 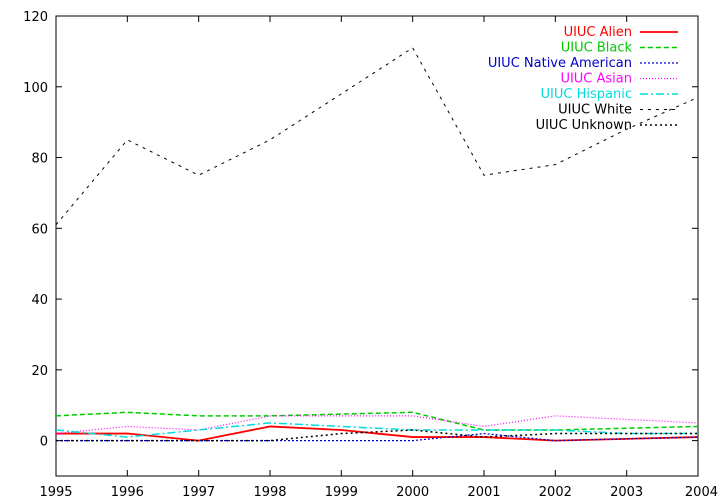 I want to click on y-tick-label: 120, so click(x=35, y=17).